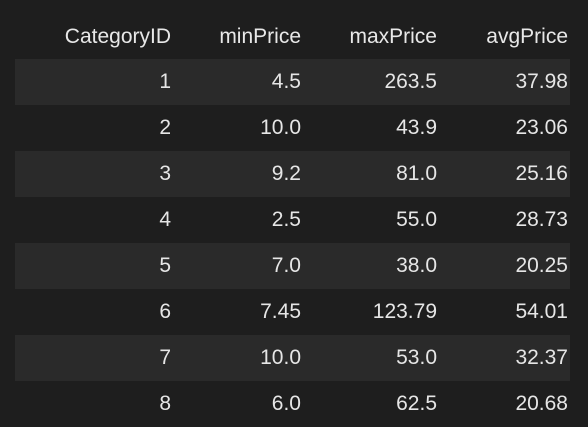  I want to click on table-row: 1 4.5 263.5 37.98, so click(292, 82).